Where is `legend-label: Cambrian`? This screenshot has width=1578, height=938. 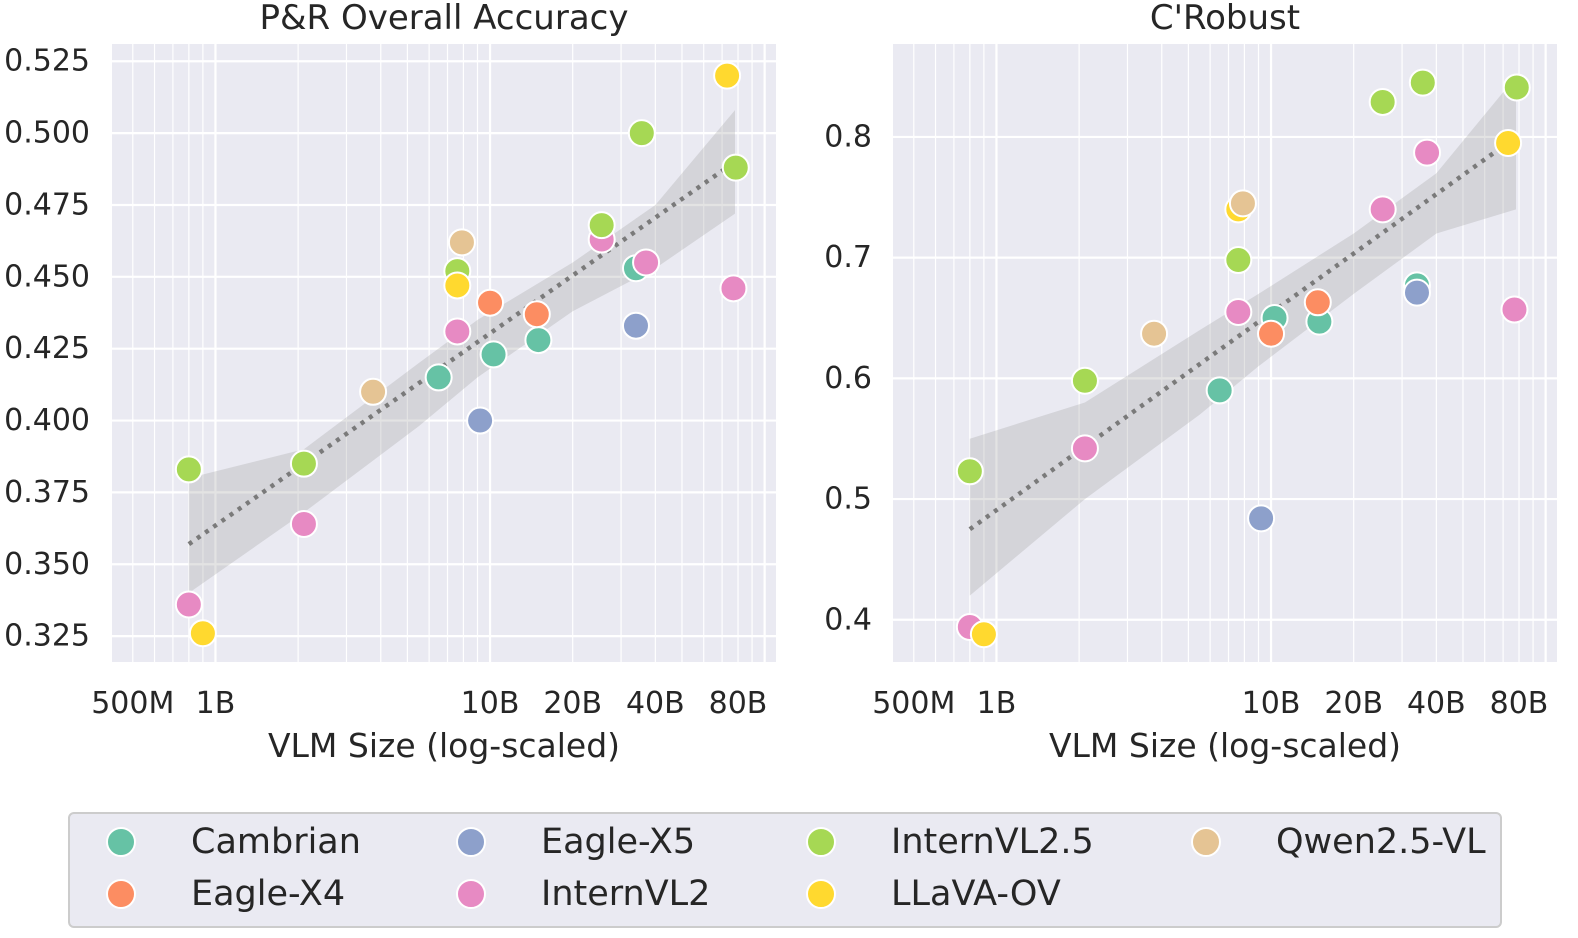 legend-label: Cambrian is located at coordinates (276, 842).